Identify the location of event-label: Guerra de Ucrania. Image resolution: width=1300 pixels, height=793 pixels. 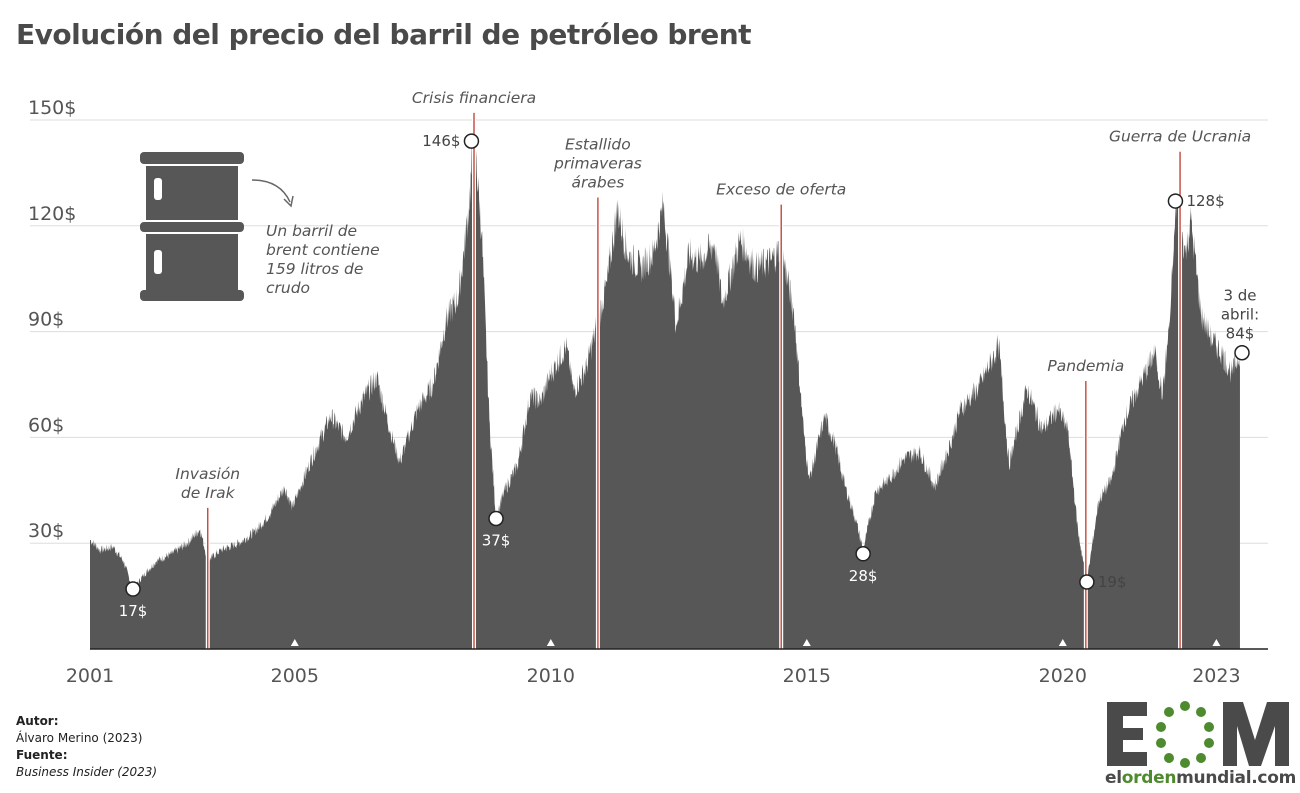
(1180, 137).